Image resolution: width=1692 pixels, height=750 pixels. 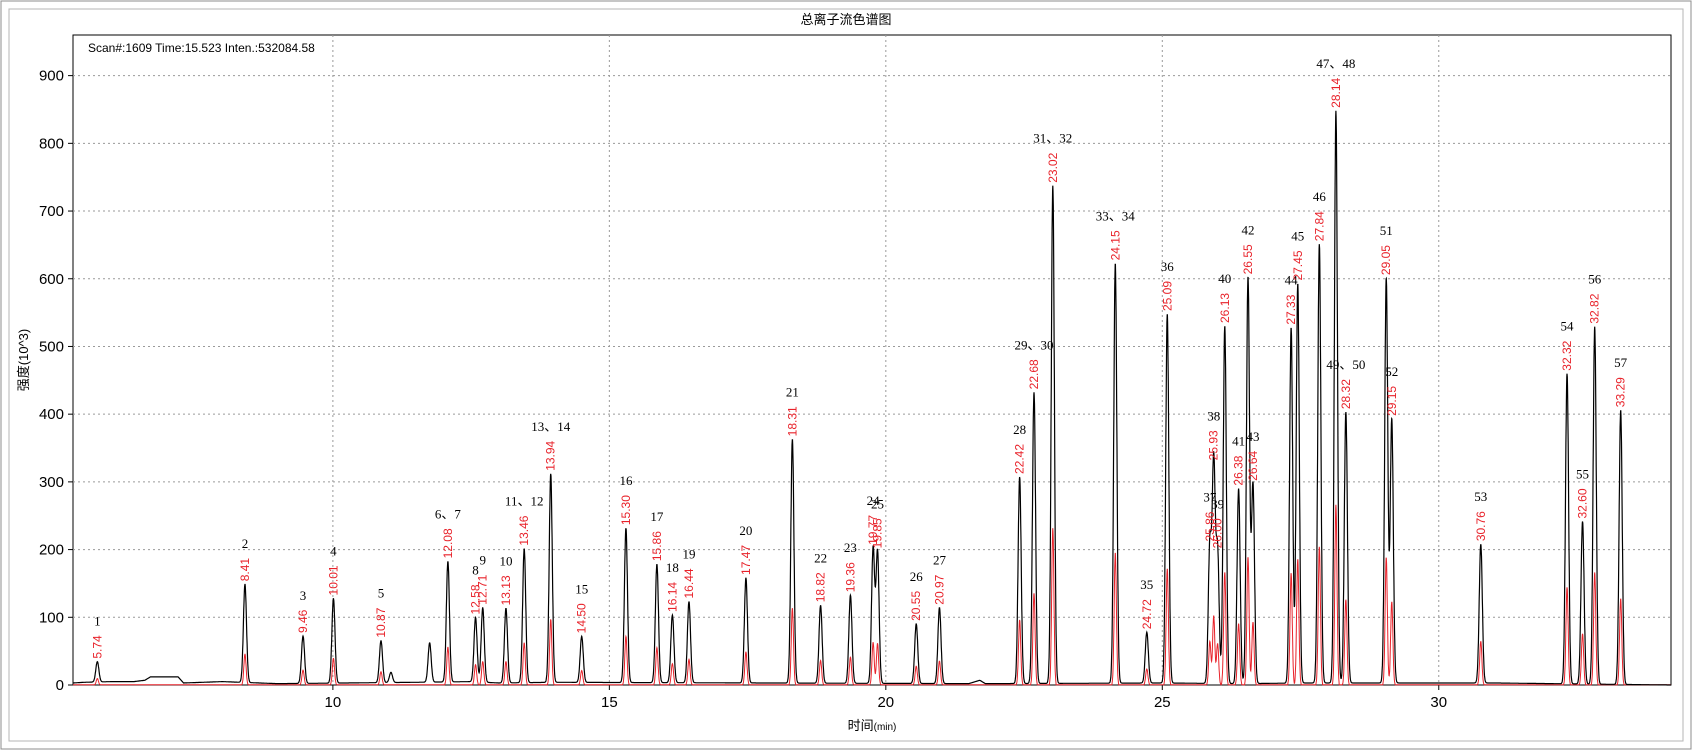 I want to click on y-axis-label: 强度(10^3), so click(x=23, y=360).